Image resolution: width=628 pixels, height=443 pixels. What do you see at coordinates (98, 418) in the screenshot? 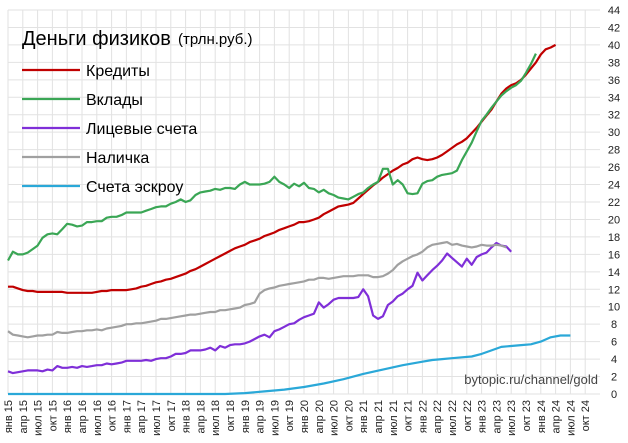
I see `x-tick-label: июл 16` at bounding box center [98, 418].